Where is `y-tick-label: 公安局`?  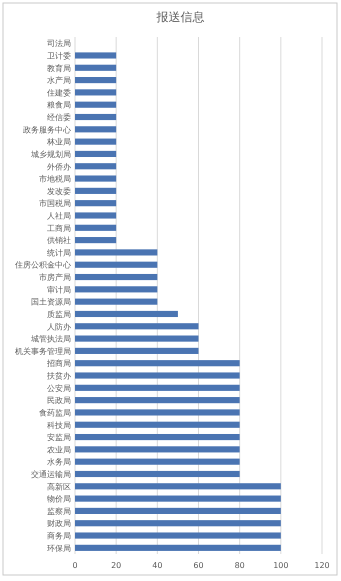 y-tick-label: 公安局 is located at coordinates (59, 388).